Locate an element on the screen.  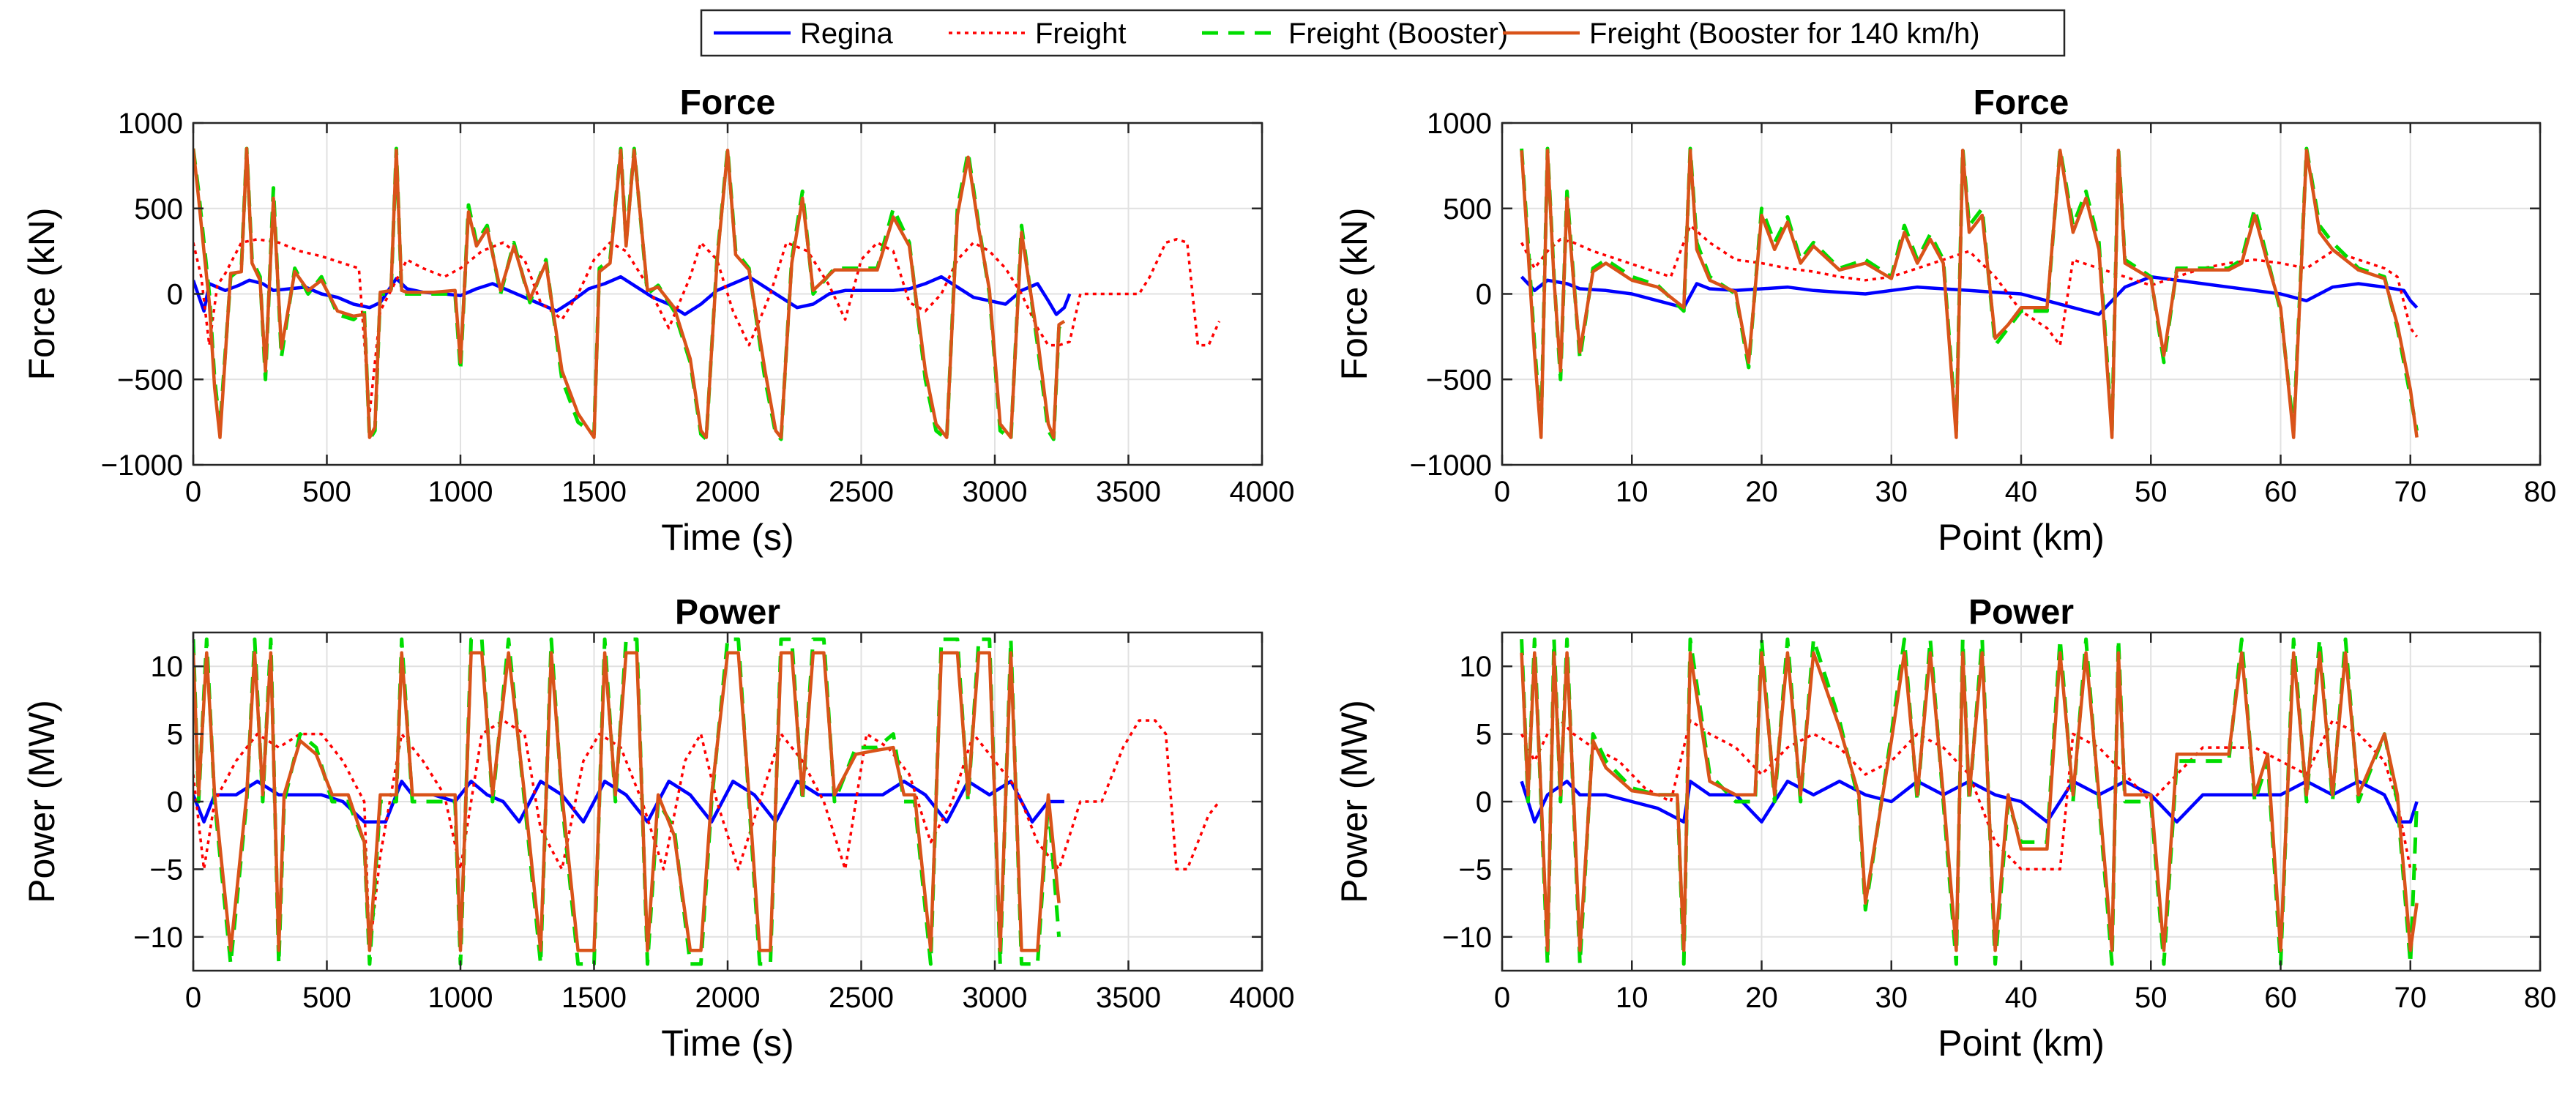
legend-box is located at coordinates (1383, 33).